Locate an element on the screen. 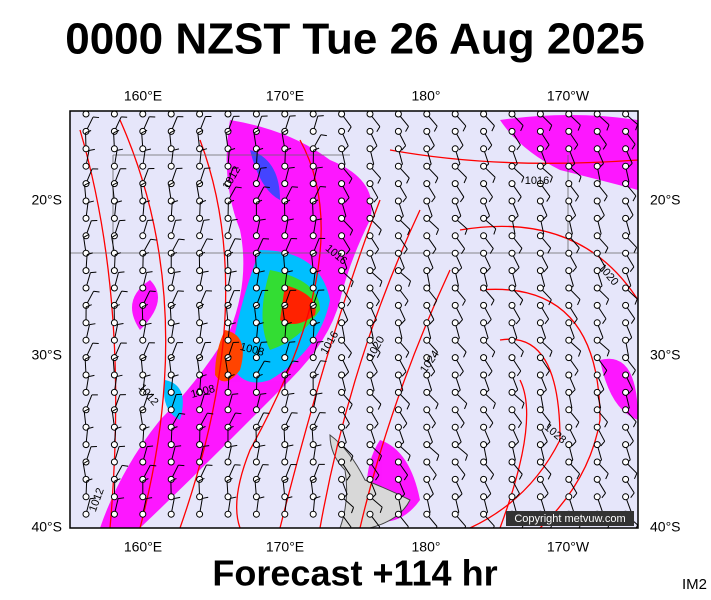  lat-label: 40°S is located at coordinates (665, 527).